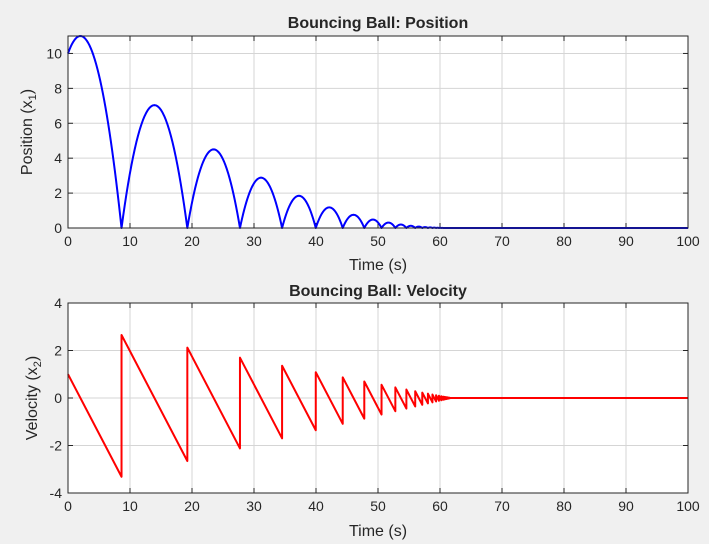  What do you see at coordinates (254, 506) in the screenshot?
I see `velocity-x-tick-label: 30` at bounding box center [254, 506].